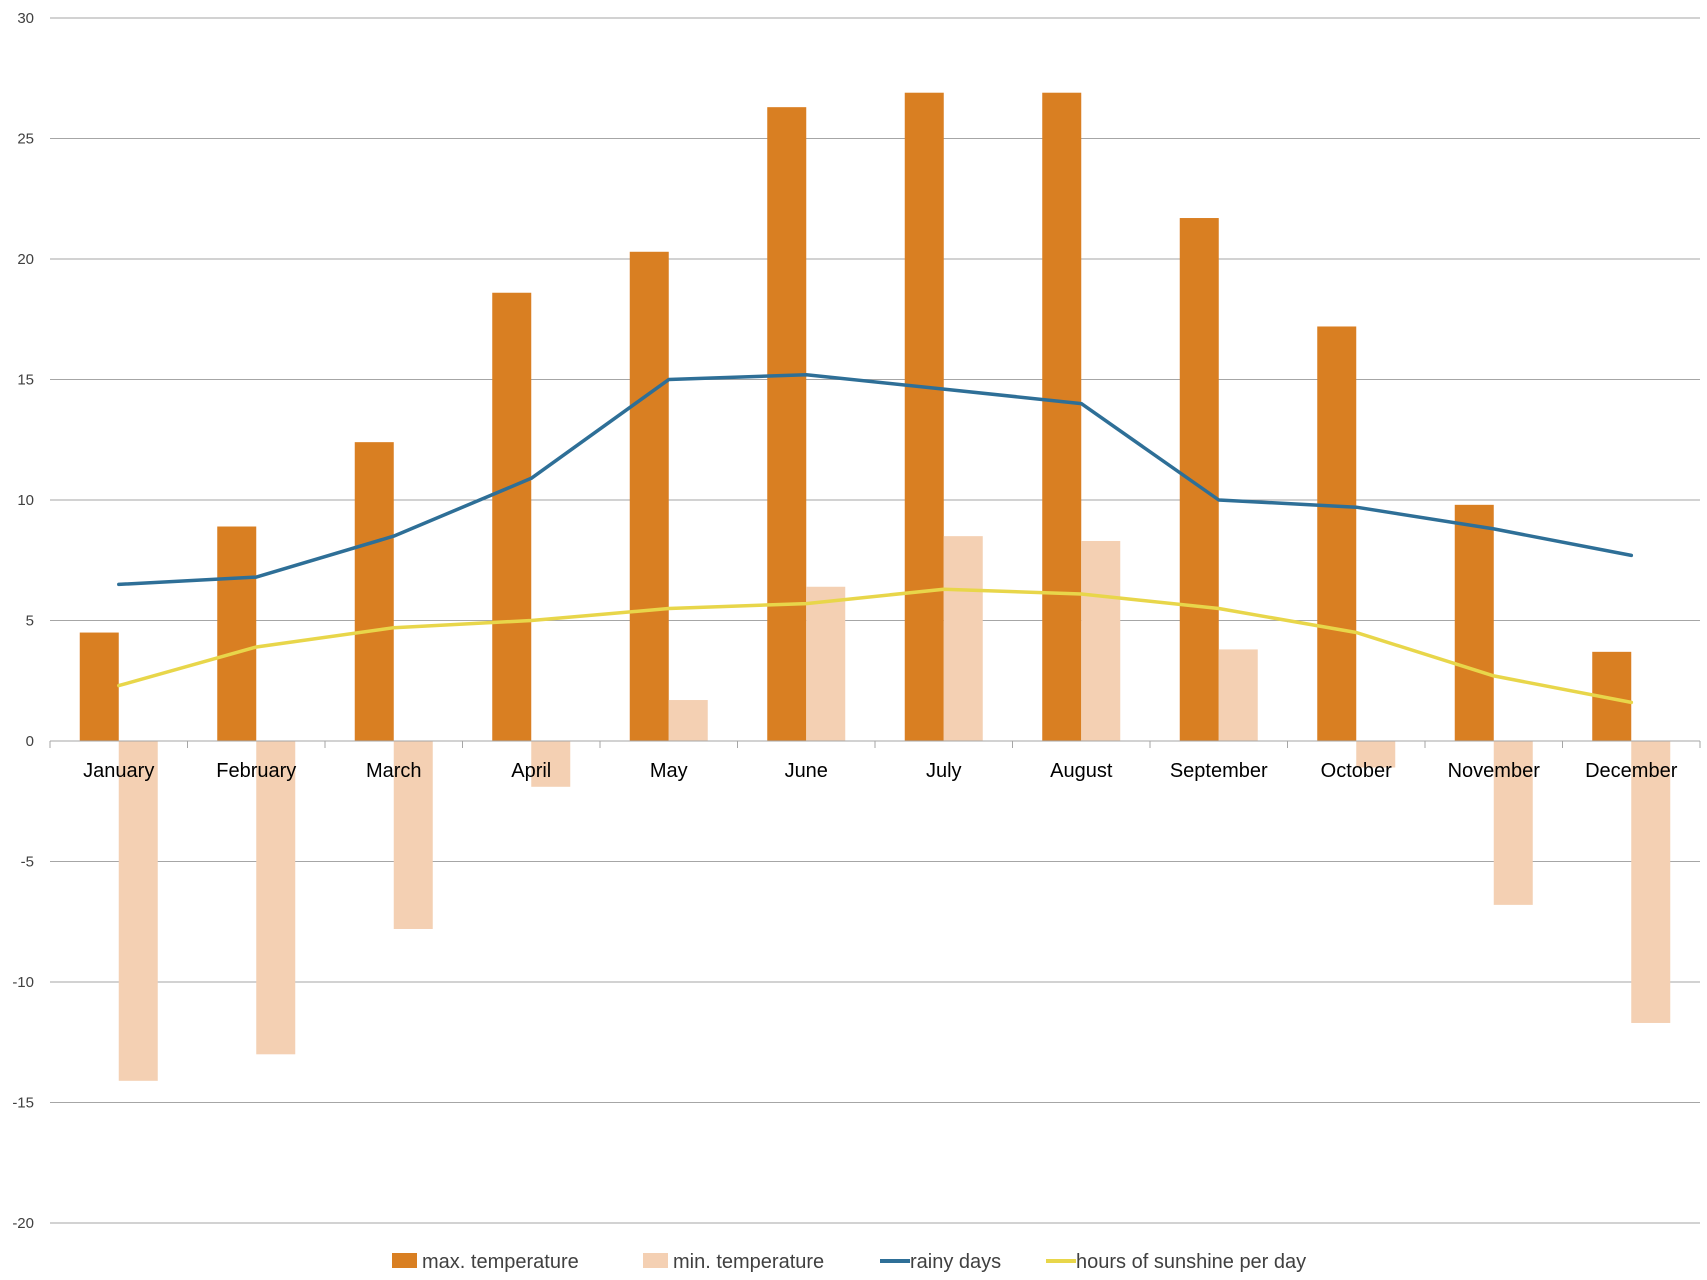  Describe the element at coordinates (1081, 771) in the screenshot. I see `x-tick-label: August` at that location.